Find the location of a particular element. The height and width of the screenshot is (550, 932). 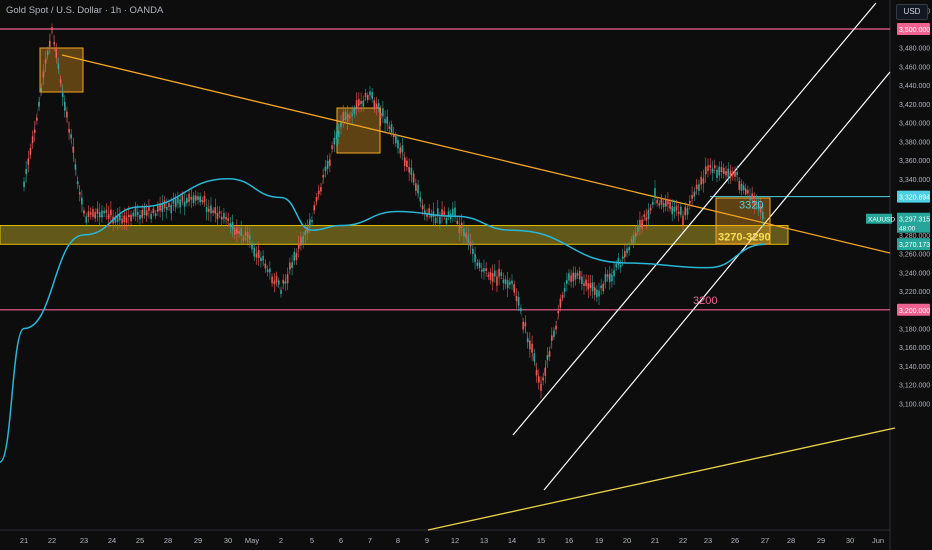

price-label-text: 3,320.894 is located at coordinates (914, 198).